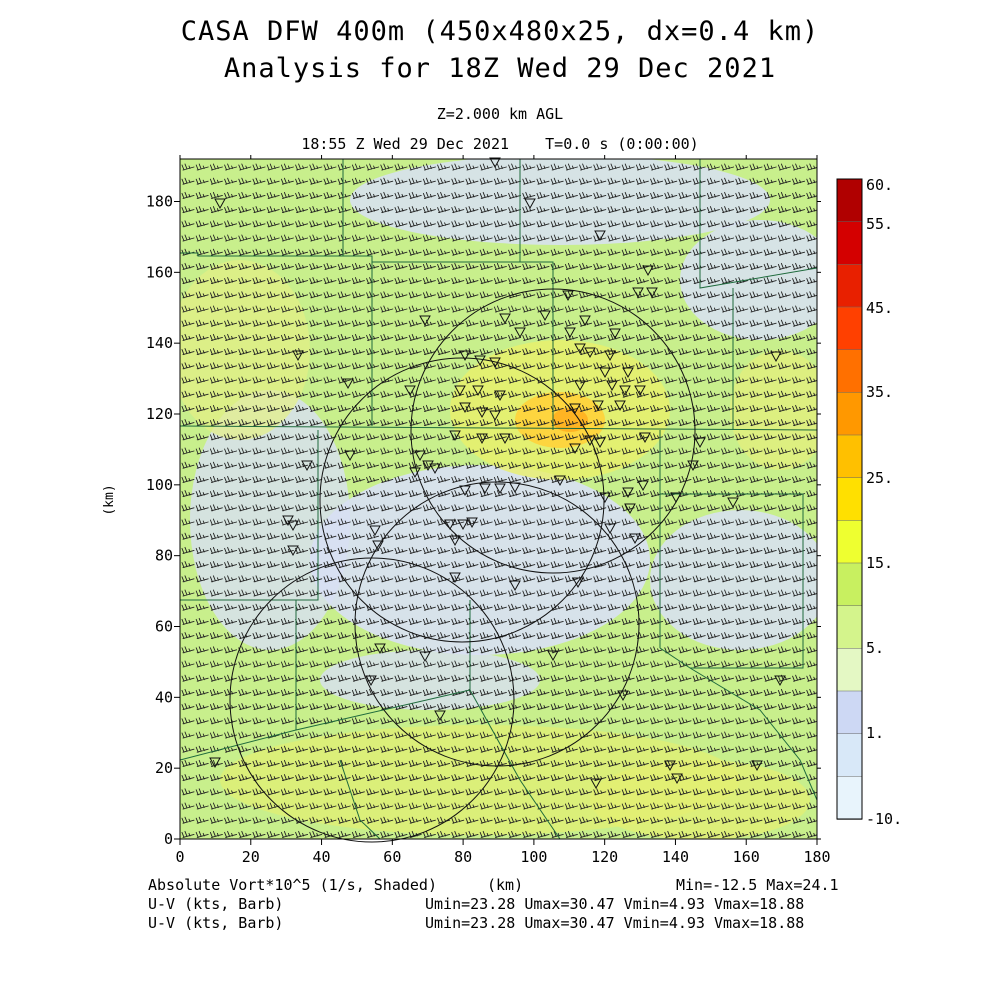 This screenshot has width=1000, height=1000. What do you see at coordinates (164, 768) in the screenshot?
I see `y-tick-label: 20` at bounding box center [164, 768].